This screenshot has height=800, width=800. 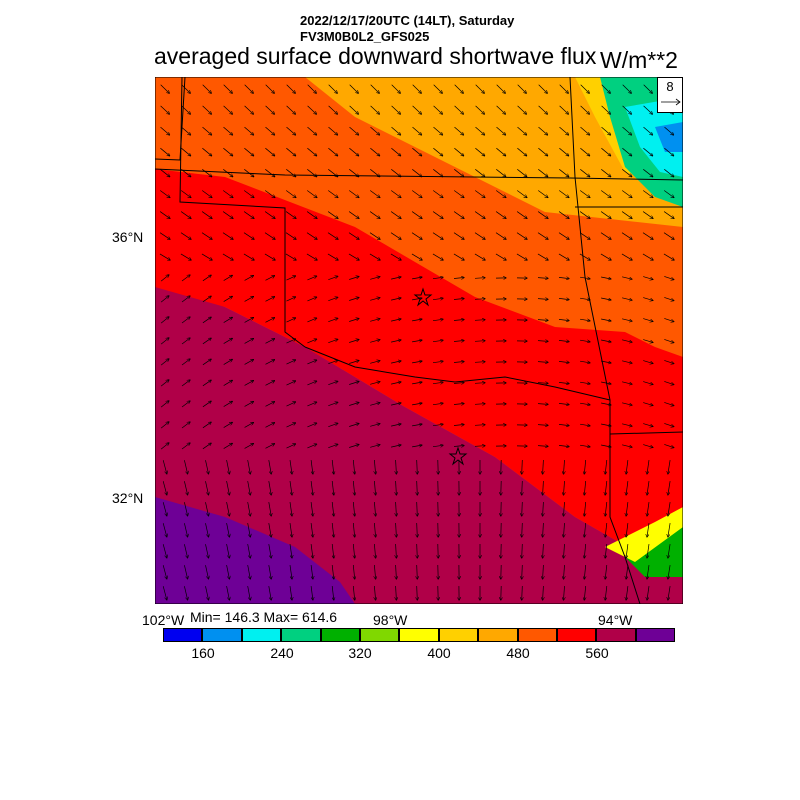 What do you see at coordinates (360, 653) in the screenshot?
I see `colorbar-label: 320` at bounding box center [360, 653].